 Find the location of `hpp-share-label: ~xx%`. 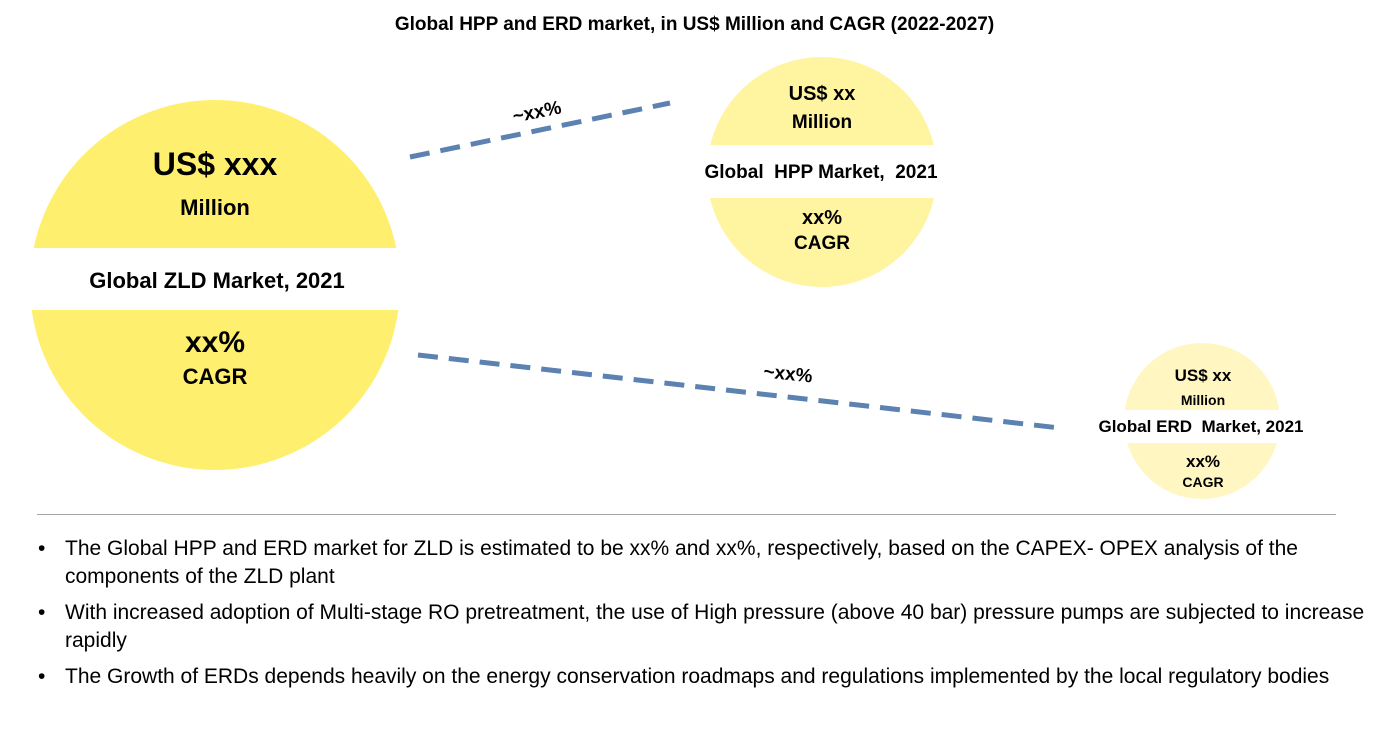

hpp-share-label: ~xx% is located at coordinates (537, 112).